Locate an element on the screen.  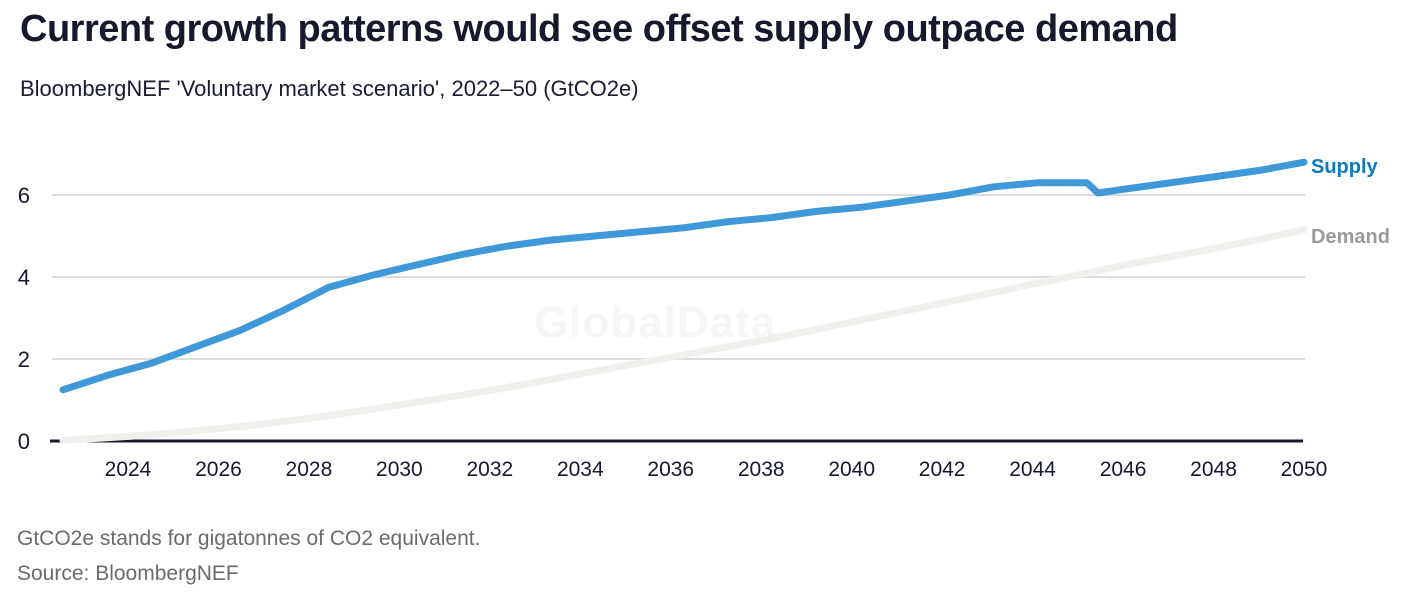
y-tick-label: 4 is located at coordinates (24, 277).